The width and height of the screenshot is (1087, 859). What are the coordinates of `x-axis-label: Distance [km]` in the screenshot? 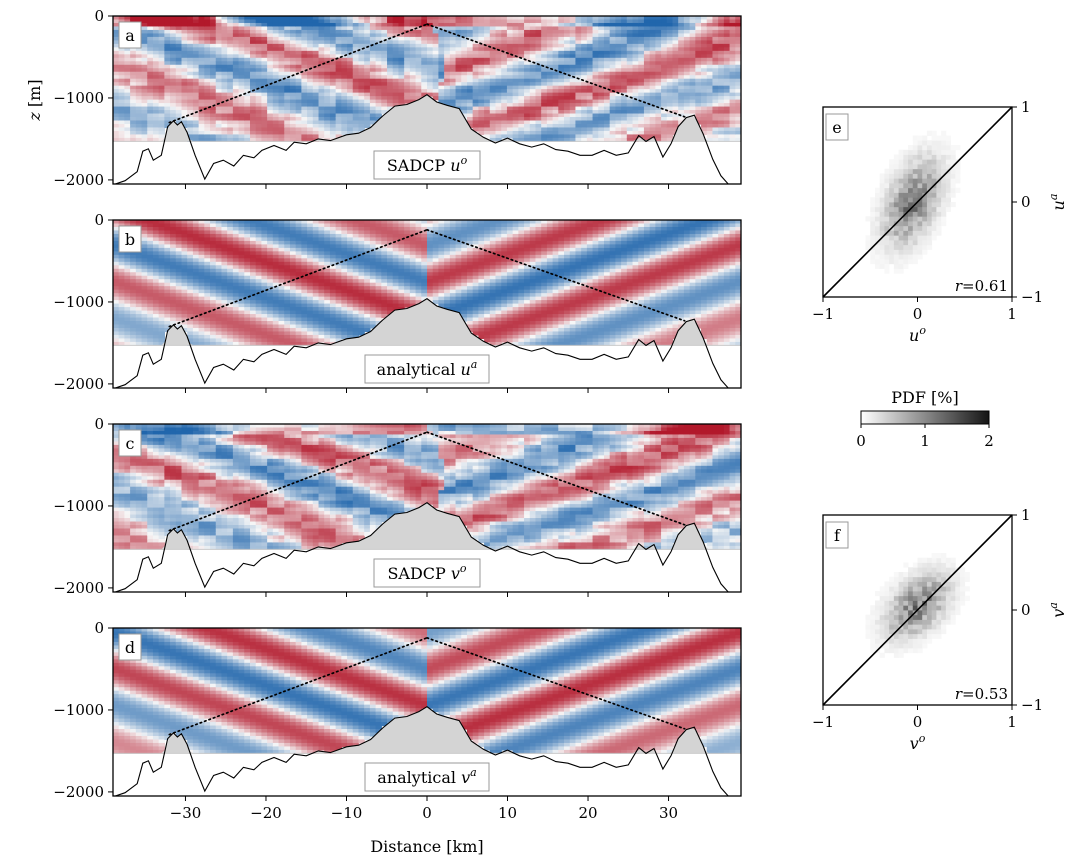 It's located at (426, 846).